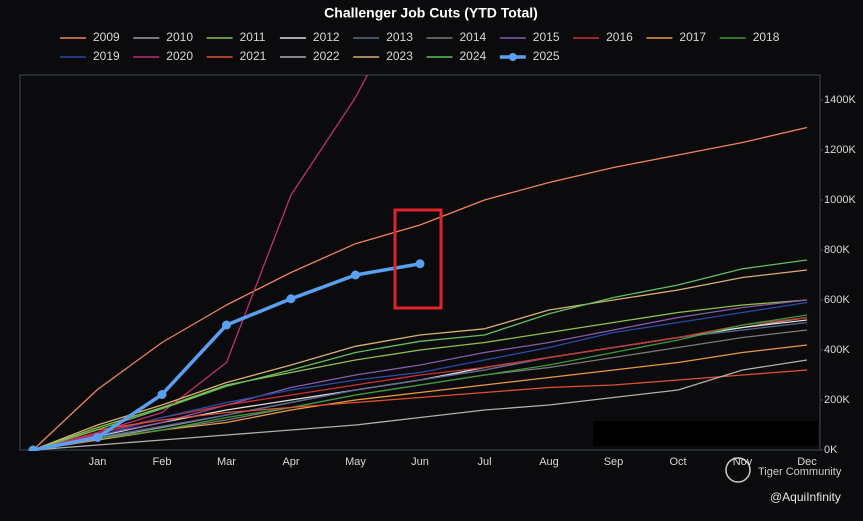 The image size is (863, 521). Describe the element at coordinates (484, 462) in the screenshot. I see `x-tick-label: Jul` at that location.